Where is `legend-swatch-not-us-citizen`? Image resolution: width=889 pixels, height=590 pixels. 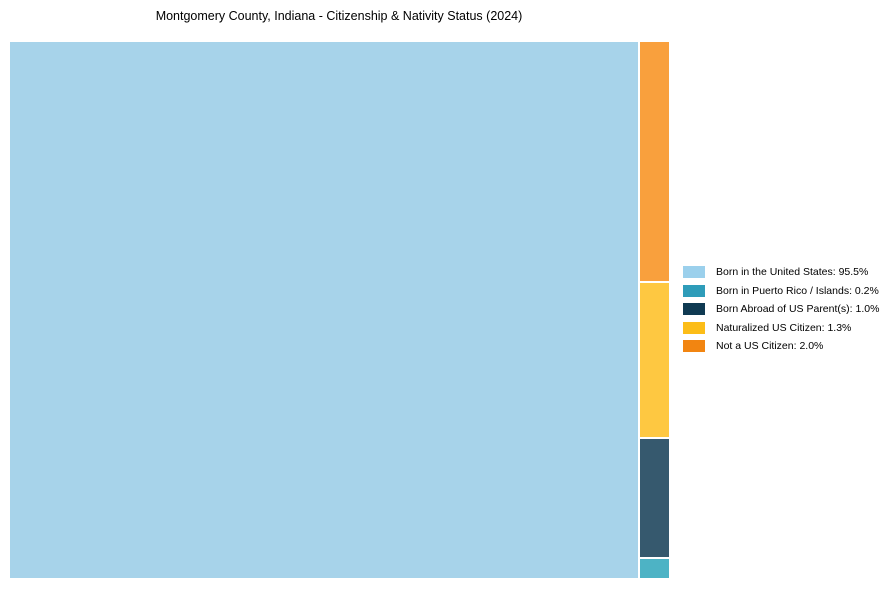 legend-swatch-not-us-citizen is located at coordinates (694, 346).